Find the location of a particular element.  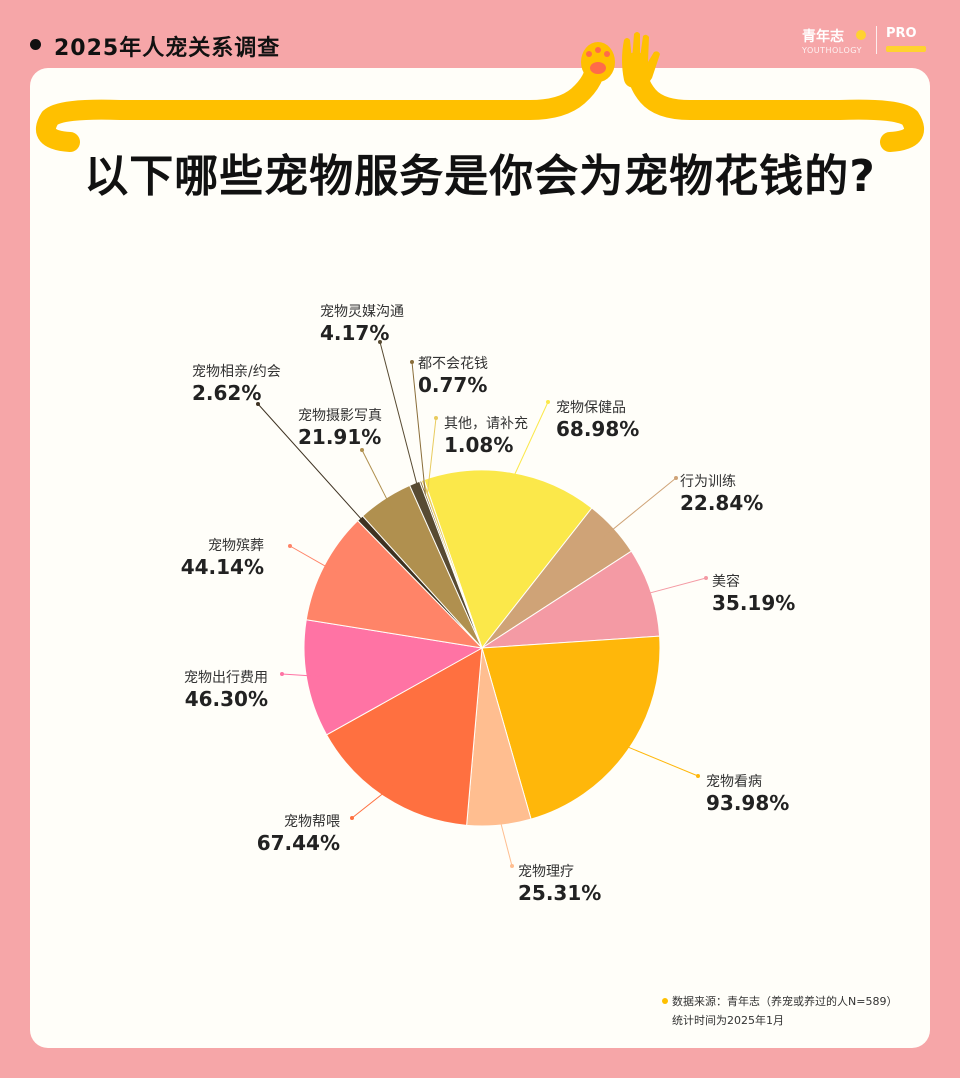

survey-title: 2025年人宠关系调查 is located at coordinates (167, 48).